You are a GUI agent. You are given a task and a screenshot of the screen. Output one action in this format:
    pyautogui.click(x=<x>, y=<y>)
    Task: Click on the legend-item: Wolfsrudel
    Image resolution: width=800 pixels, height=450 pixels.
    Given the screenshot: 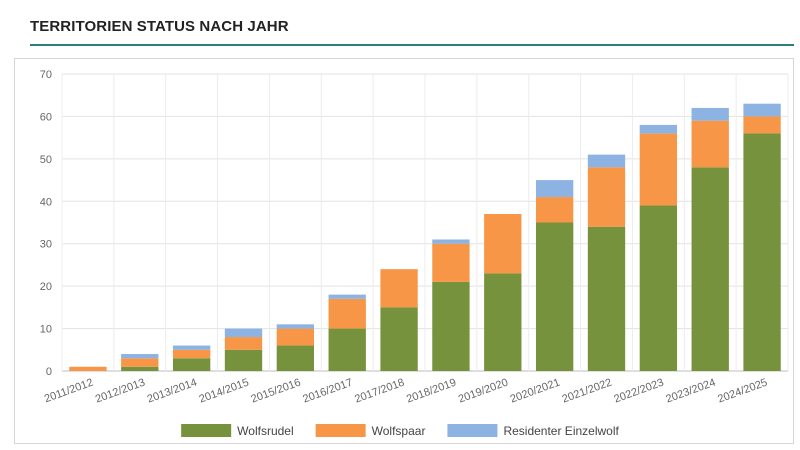 What is the action you would take?
    pyautogui.click(x=237, y=431)
    